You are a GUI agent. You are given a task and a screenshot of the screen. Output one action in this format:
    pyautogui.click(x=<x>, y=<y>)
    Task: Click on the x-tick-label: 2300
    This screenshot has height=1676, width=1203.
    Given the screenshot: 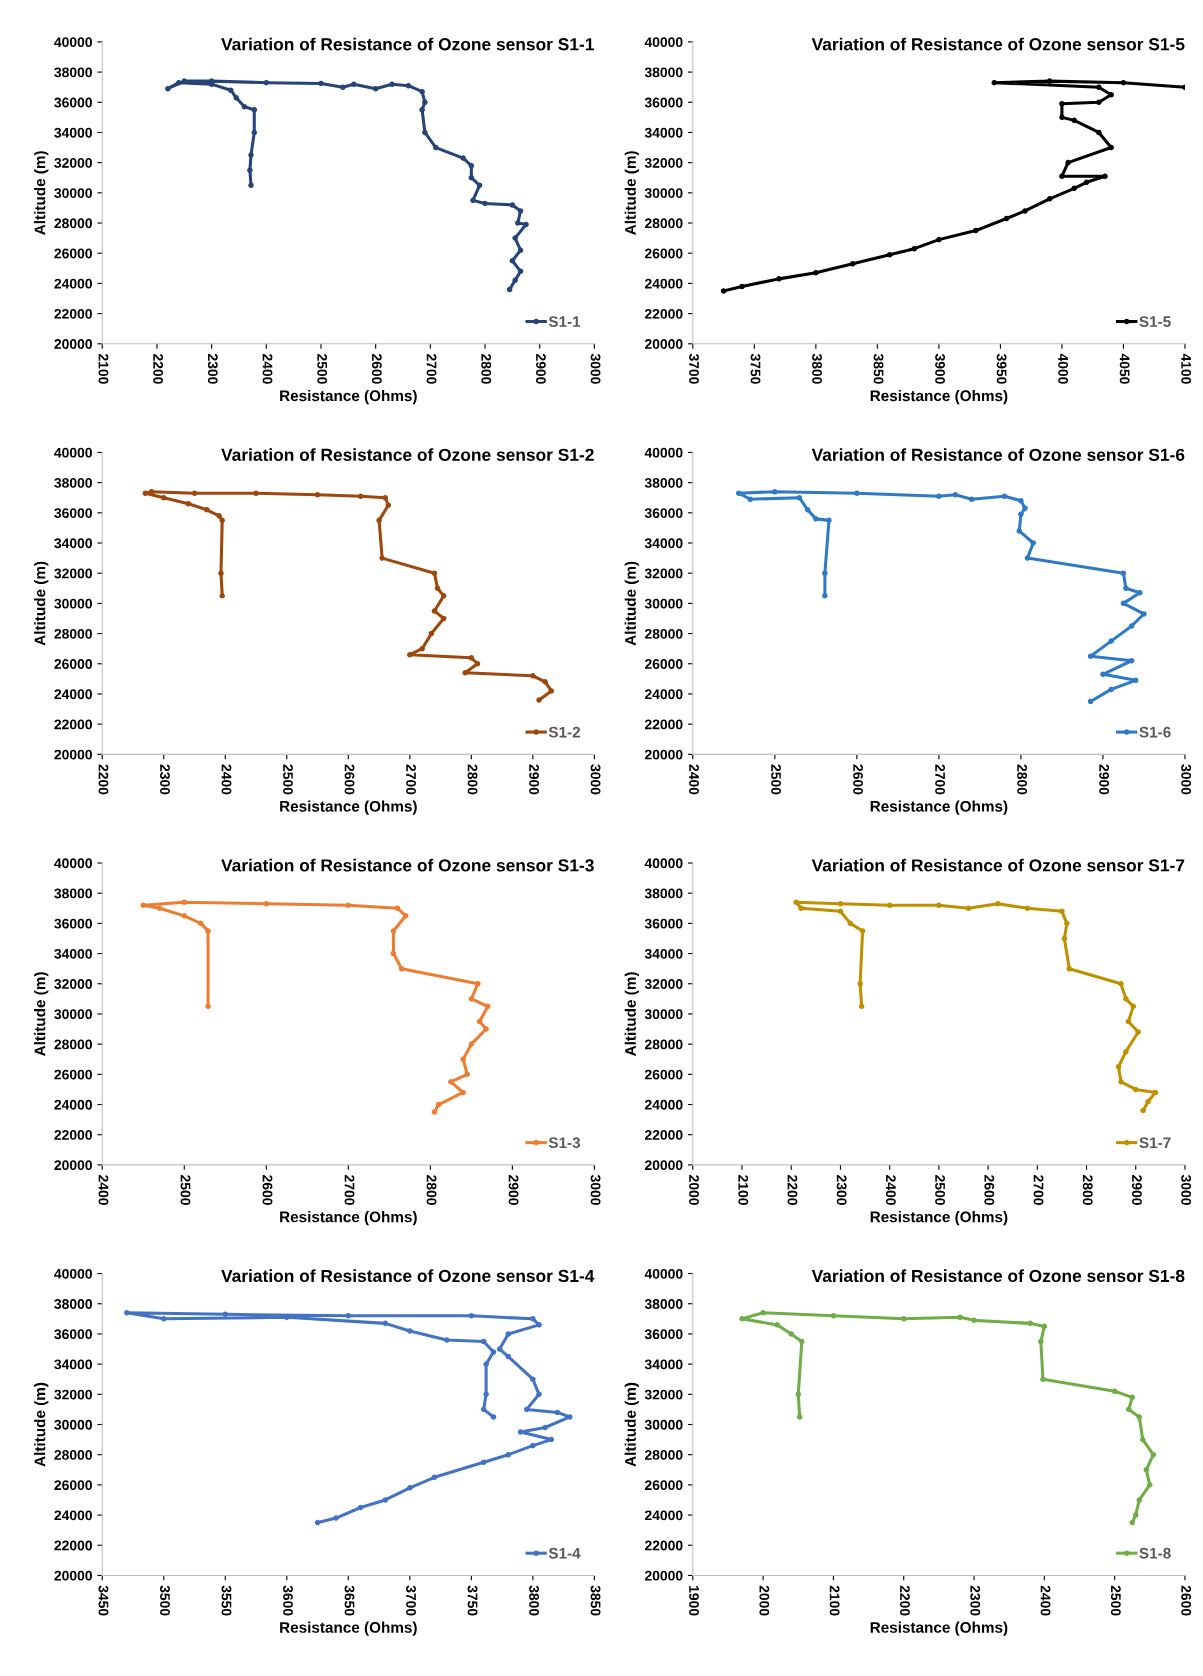 What is the action you would take?
    pyautogui.click(x=165, y=779)
    